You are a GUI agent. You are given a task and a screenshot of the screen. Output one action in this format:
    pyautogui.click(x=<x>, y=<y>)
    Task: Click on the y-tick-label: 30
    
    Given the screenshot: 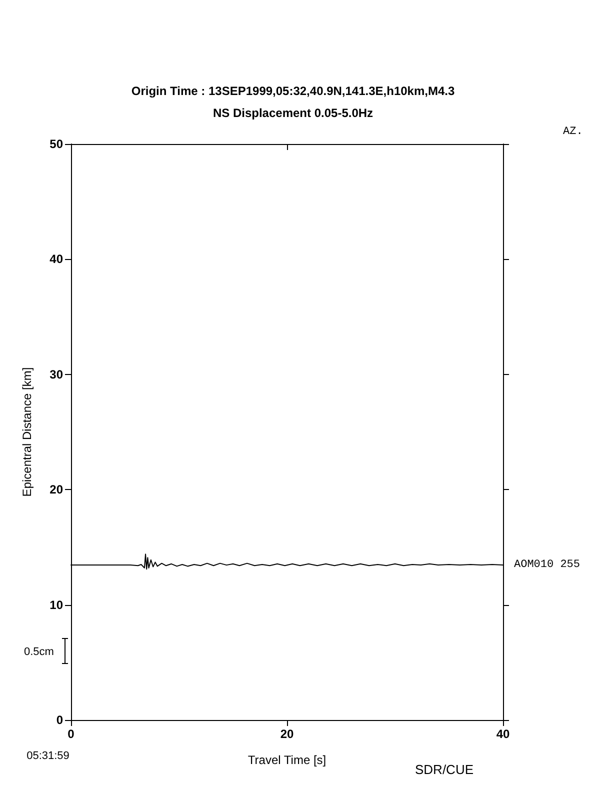 What is the action you would take?
    pyautogui.click(x=57, y=374)
    